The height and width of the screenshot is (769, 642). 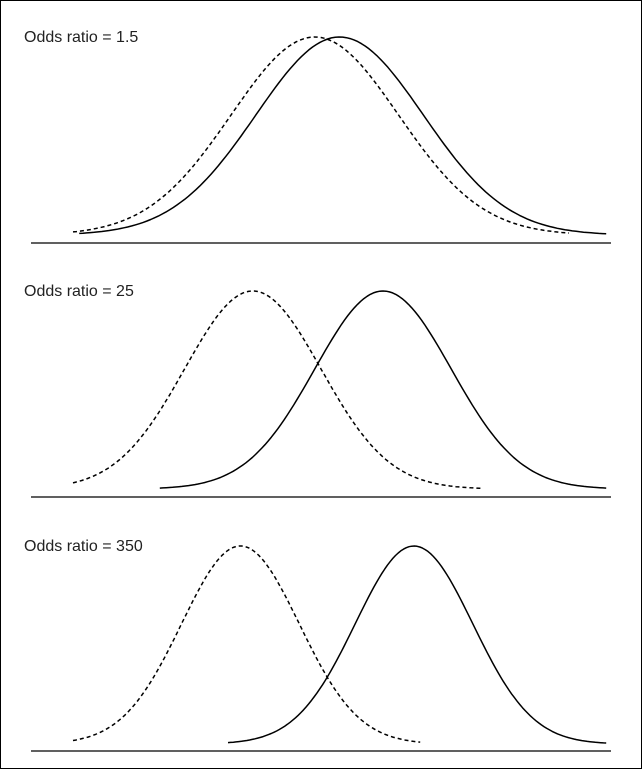 What do you see at coordinates (246, 644) in the screenshot?
I see `dashed-curve` at bounding box center [246, 644].